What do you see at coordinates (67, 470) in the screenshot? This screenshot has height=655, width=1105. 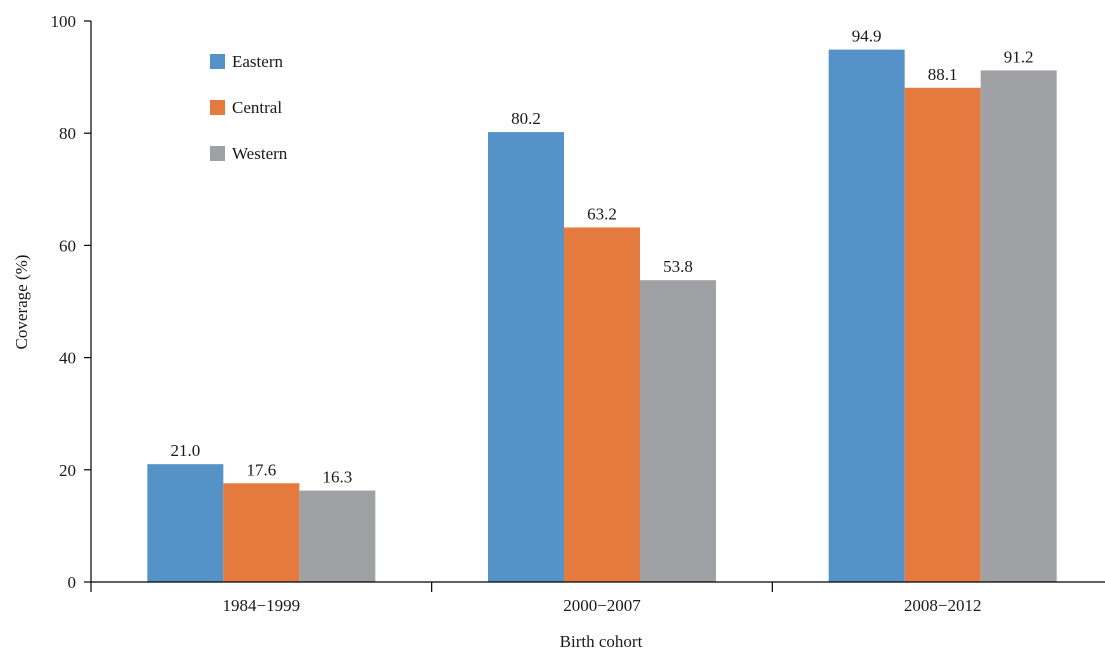 I see `y-tick-label: 20` at bounding box center [67, 470].